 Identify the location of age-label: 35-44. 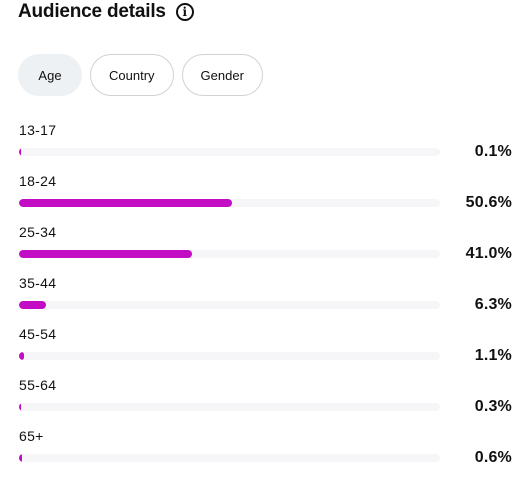
(38, 283).